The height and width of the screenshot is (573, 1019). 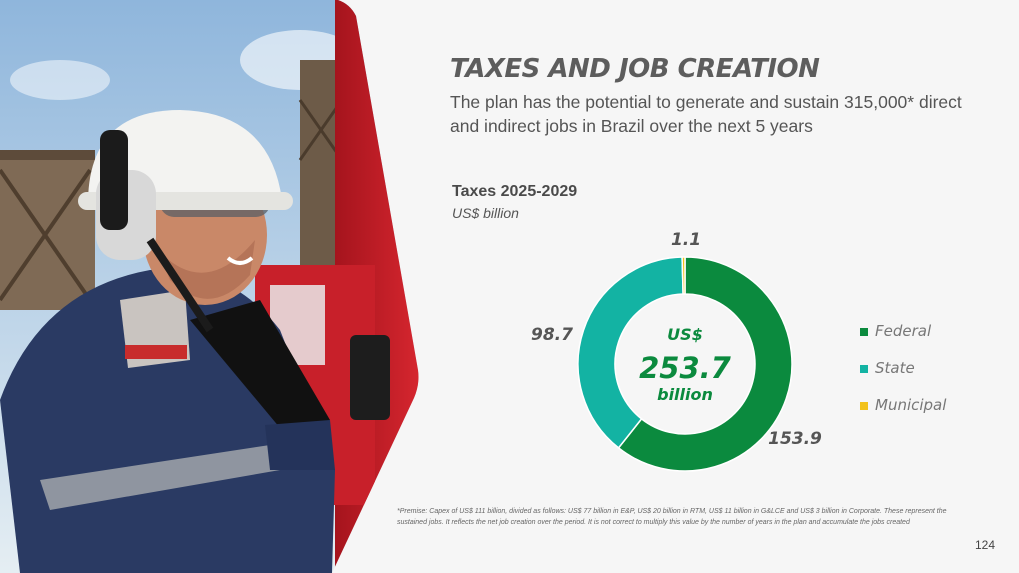 What do you see at coordinates (685, 394) in the screenshot?
I see `center-unit: billion` at bounding box center [685, 394].